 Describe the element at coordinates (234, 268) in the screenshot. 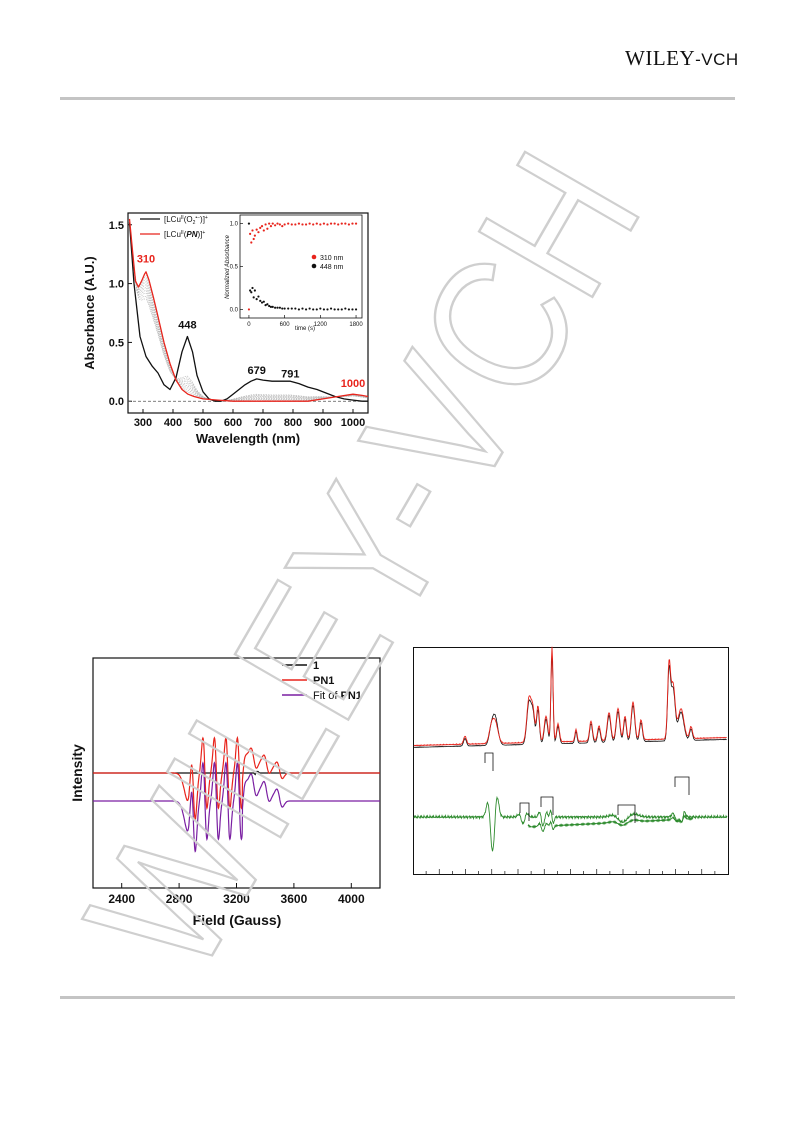

I see `inset-y-tick-label: 0.5` at that location.